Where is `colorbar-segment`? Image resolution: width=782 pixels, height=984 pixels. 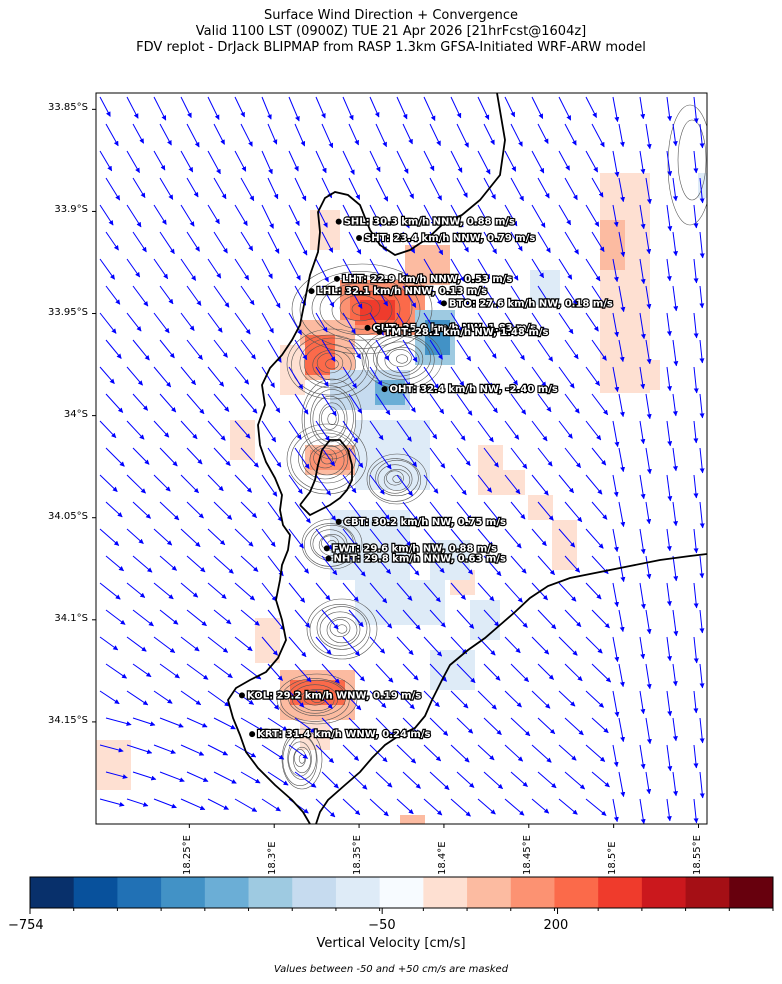
colorbar-segment is located at coordinates (620, 892).